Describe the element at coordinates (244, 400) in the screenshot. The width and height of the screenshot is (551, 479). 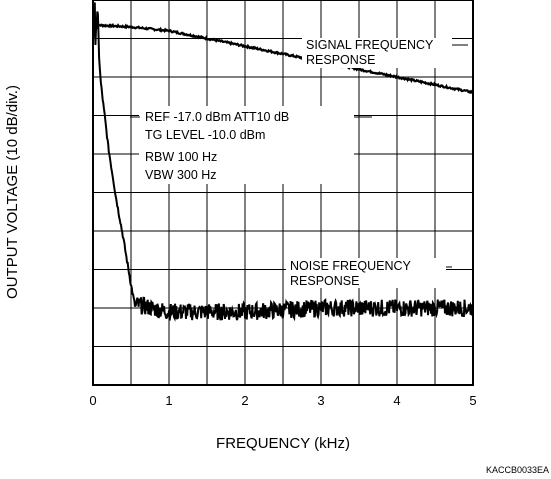
I see `x-tick-label: 2` at that location.